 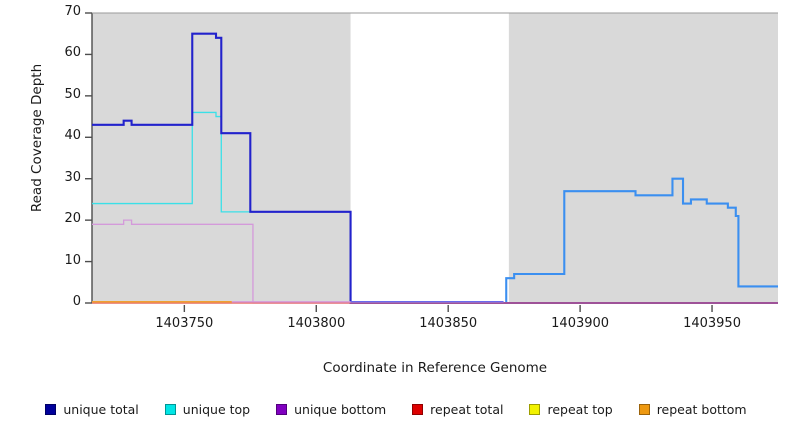 What do you see at coordinates (712, 323) in the screenshot?
I see `x-tick-label: 1403950` at bounding box center [712, 323].